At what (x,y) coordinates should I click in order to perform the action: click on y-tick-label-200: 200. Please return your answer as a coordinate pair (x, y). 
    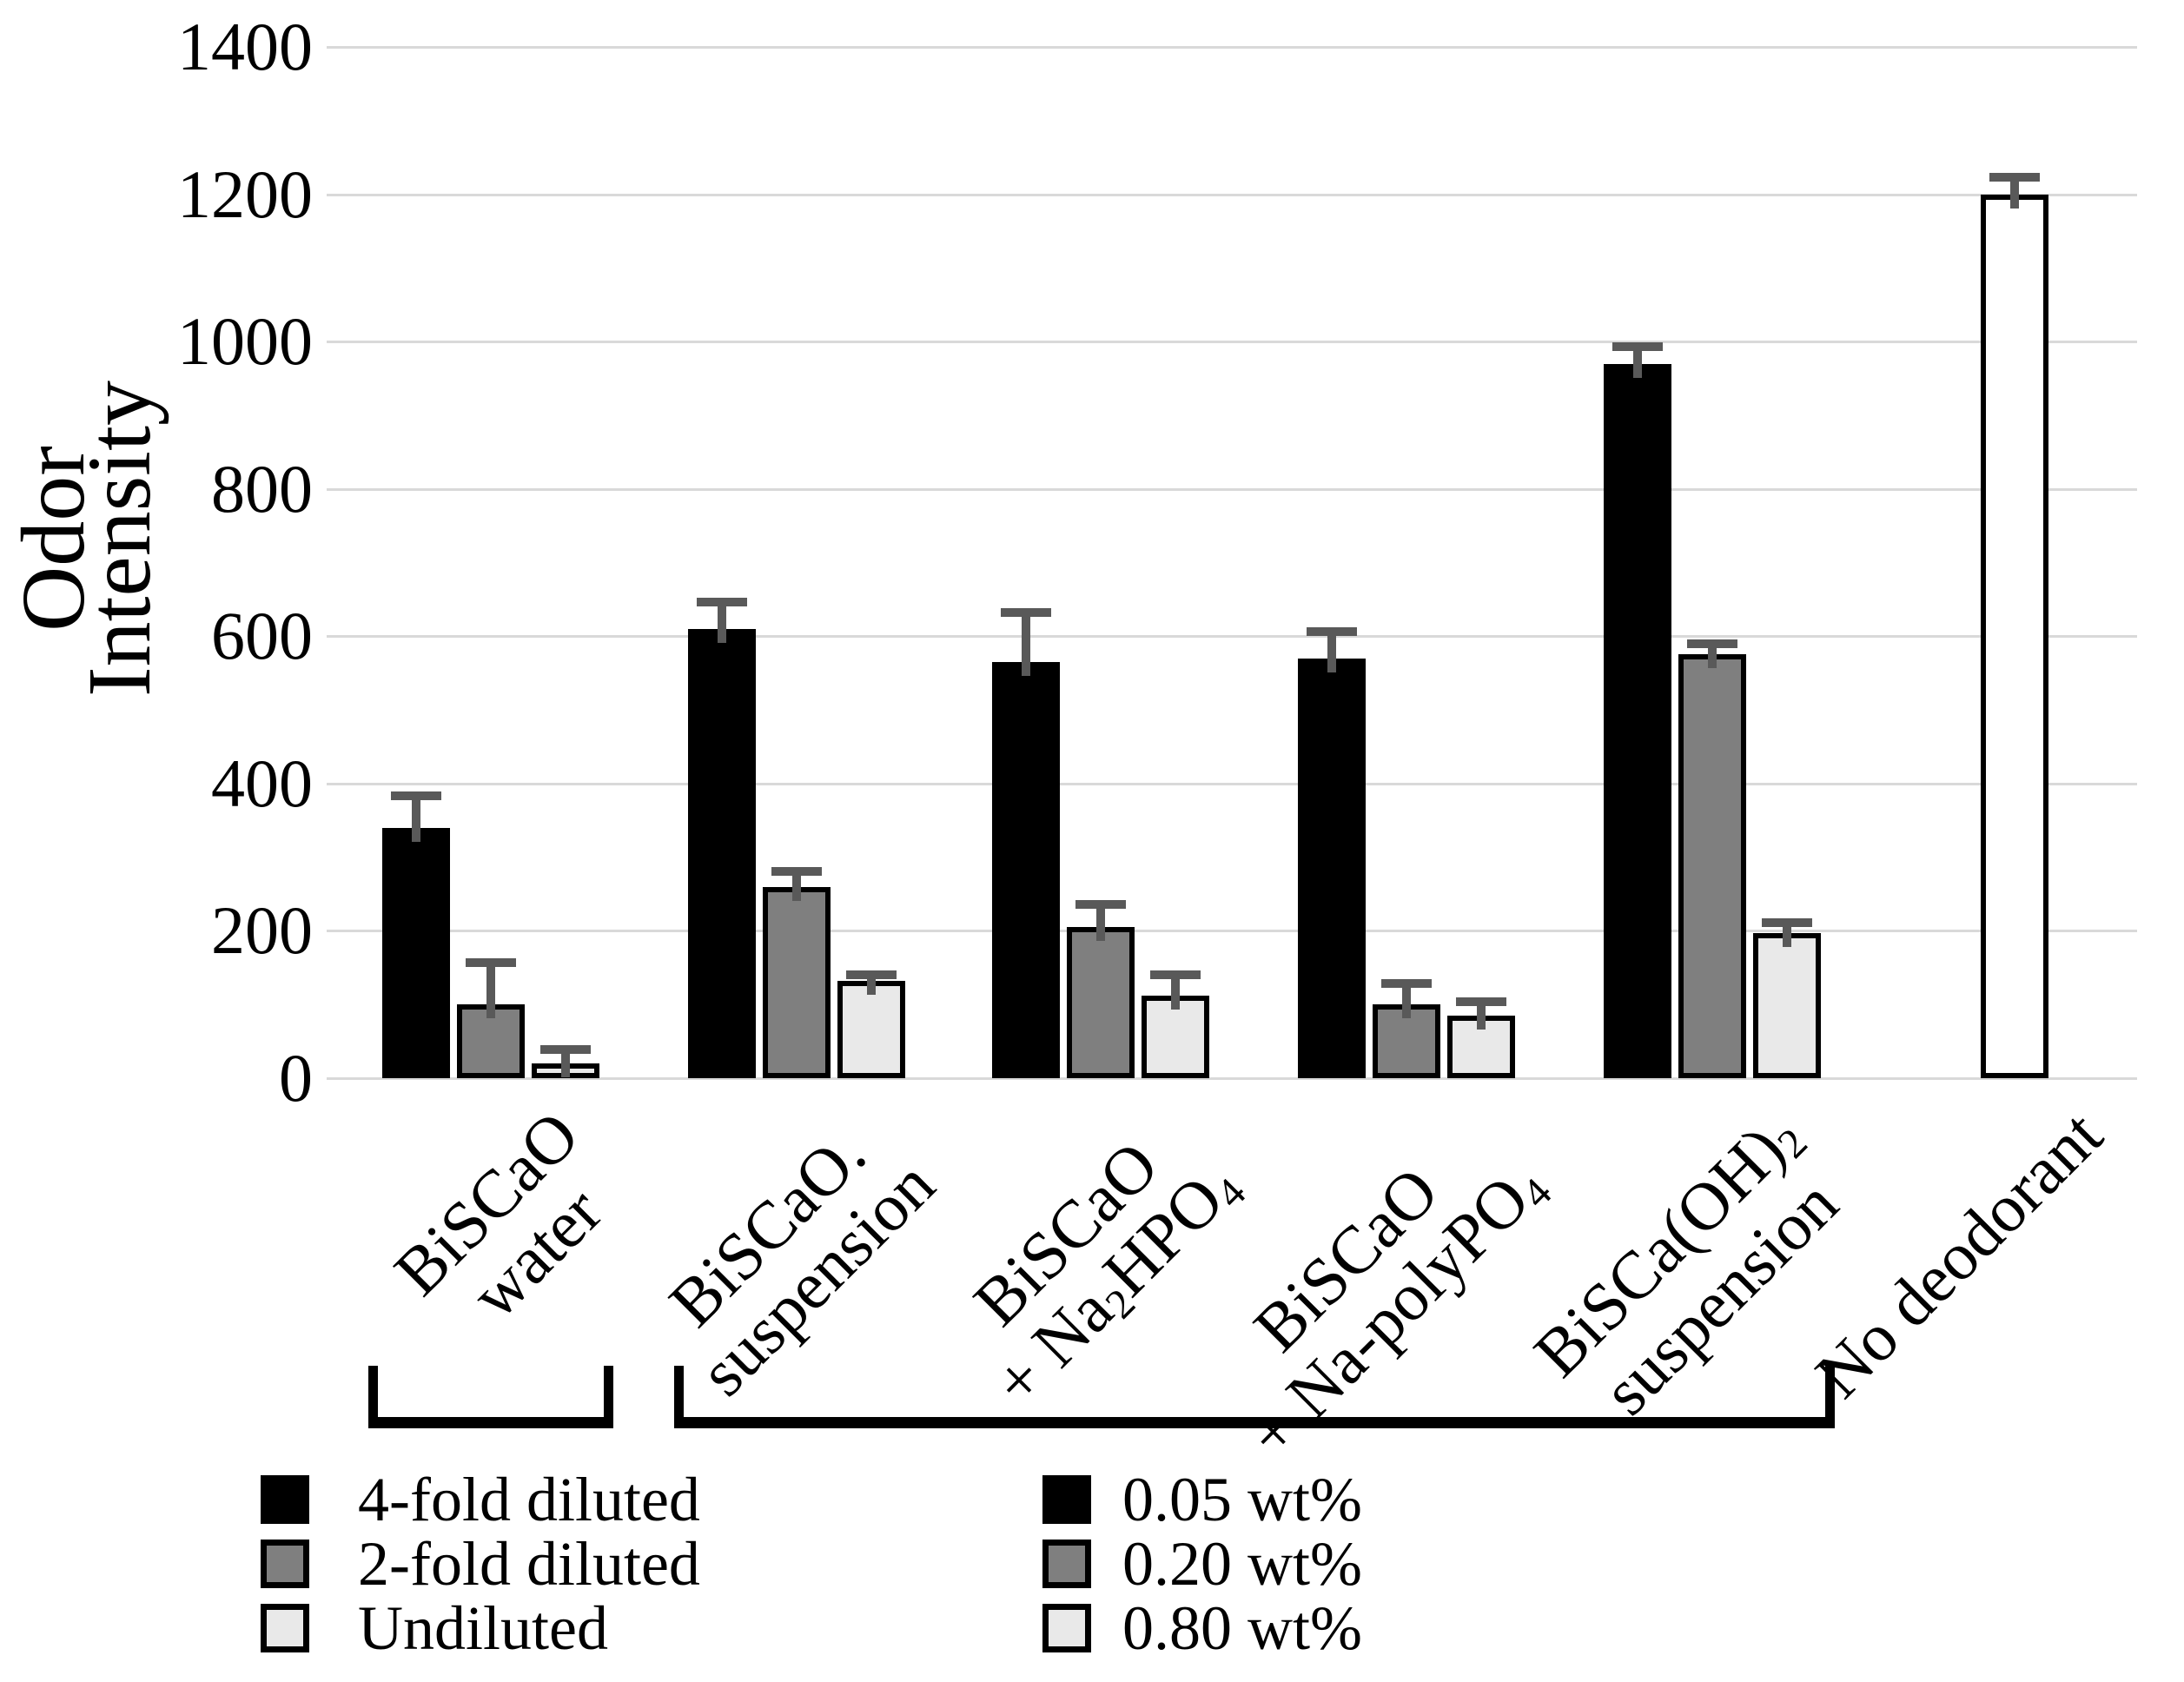
    Looking at the image, I should click on (262, 930).